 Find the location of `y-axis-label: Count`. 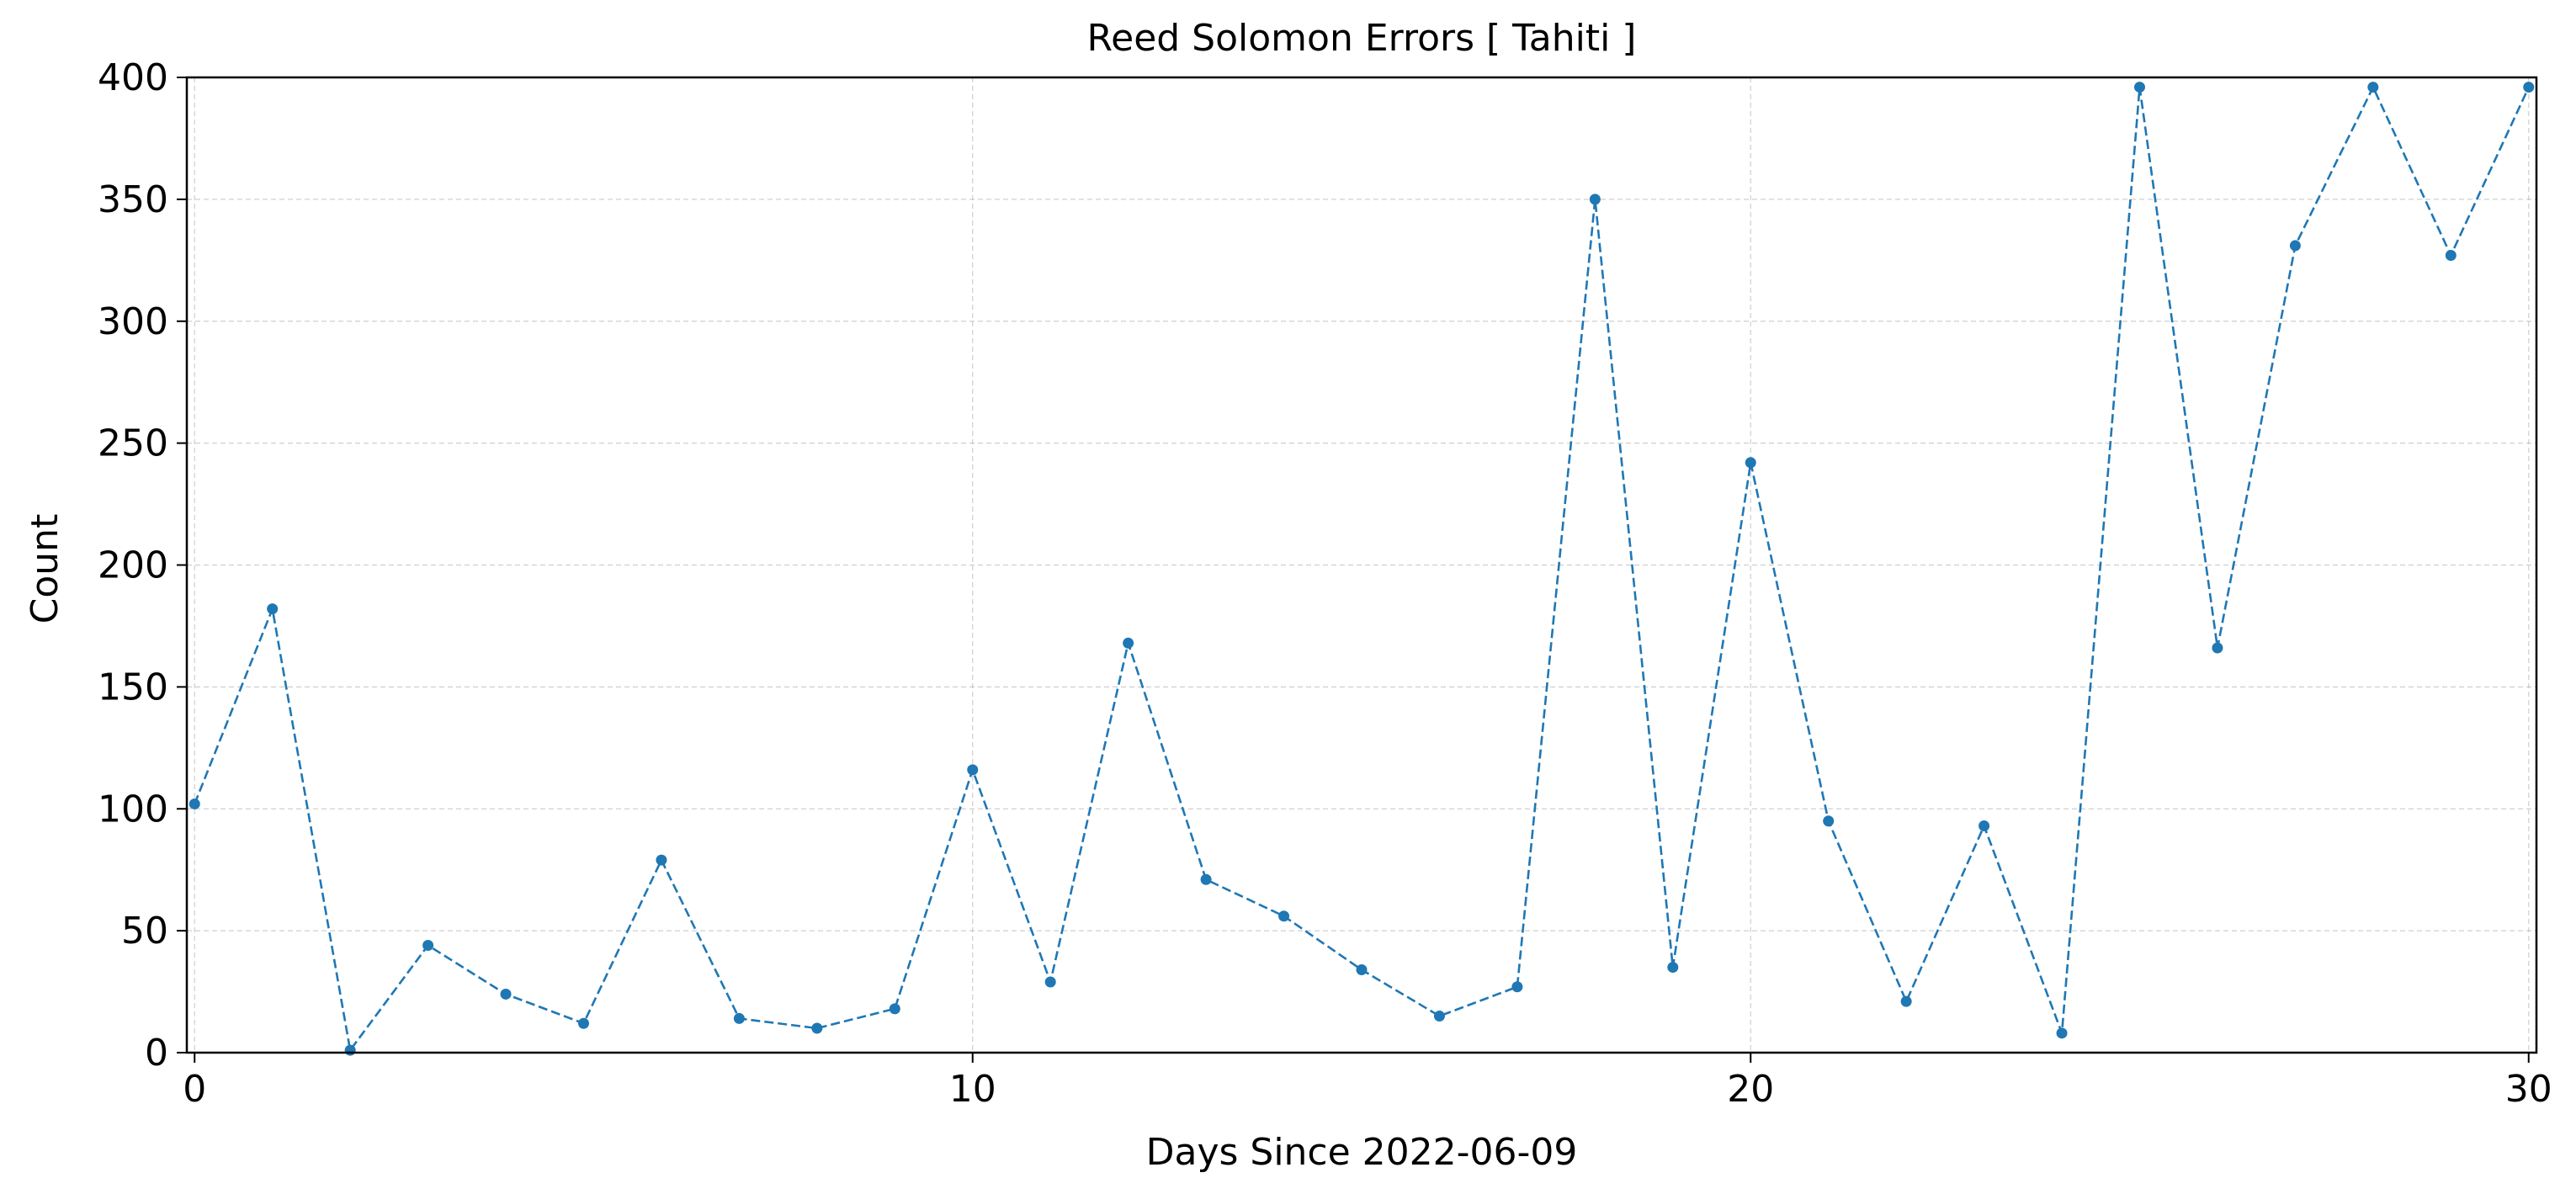

y-axis-label: Count is located at coordinates (45, 569).